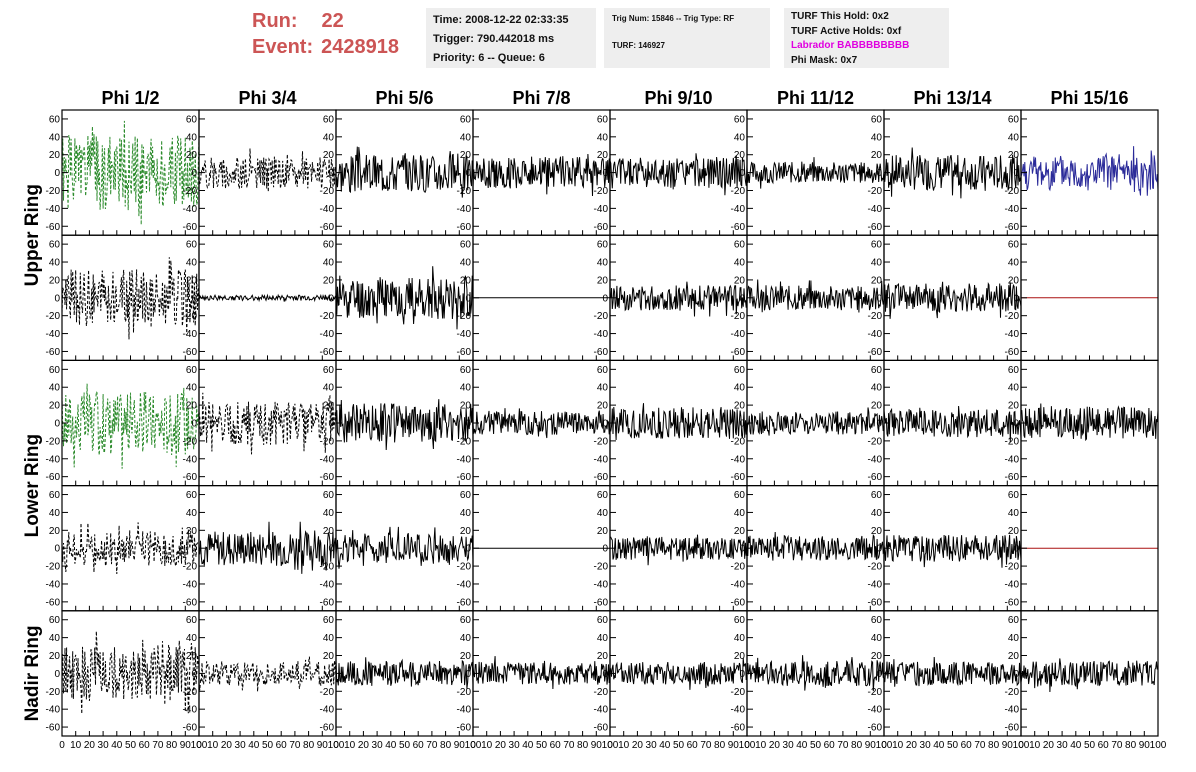  I want to click on column-title: Phi 1/2, so click(130, 98).